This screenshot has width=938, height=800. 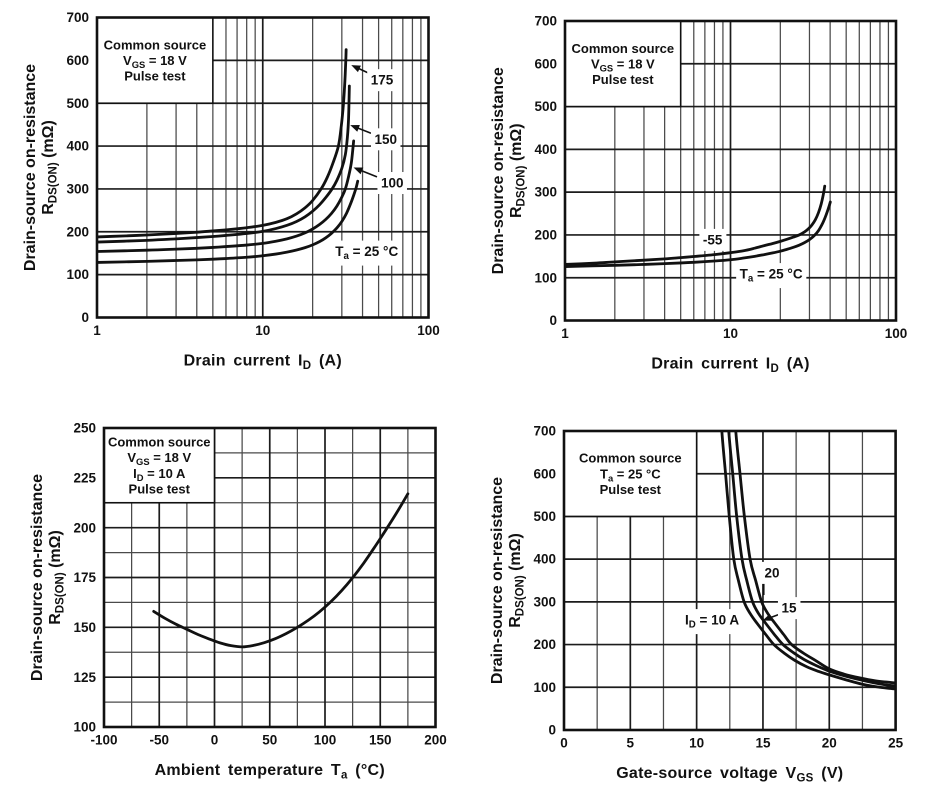 What do you see at coordinates (631, 743) in the screenshot?
I see `x-tick-label: 5` at bounding box center [631, 743].